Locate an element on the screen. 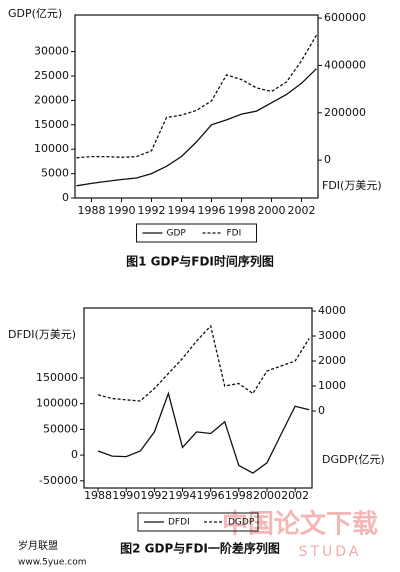  watermark: 中国论文下载 is located at coordinates (300, 524).